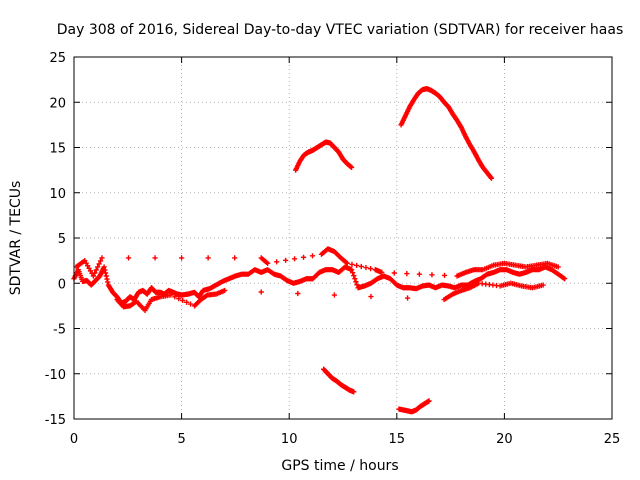 The width and height of the screenshot is (640, 480). What do you see at coordinates (181, 439) in the screenshot?
I see `x-tick-label: 5` at bounding box center [181, 439].